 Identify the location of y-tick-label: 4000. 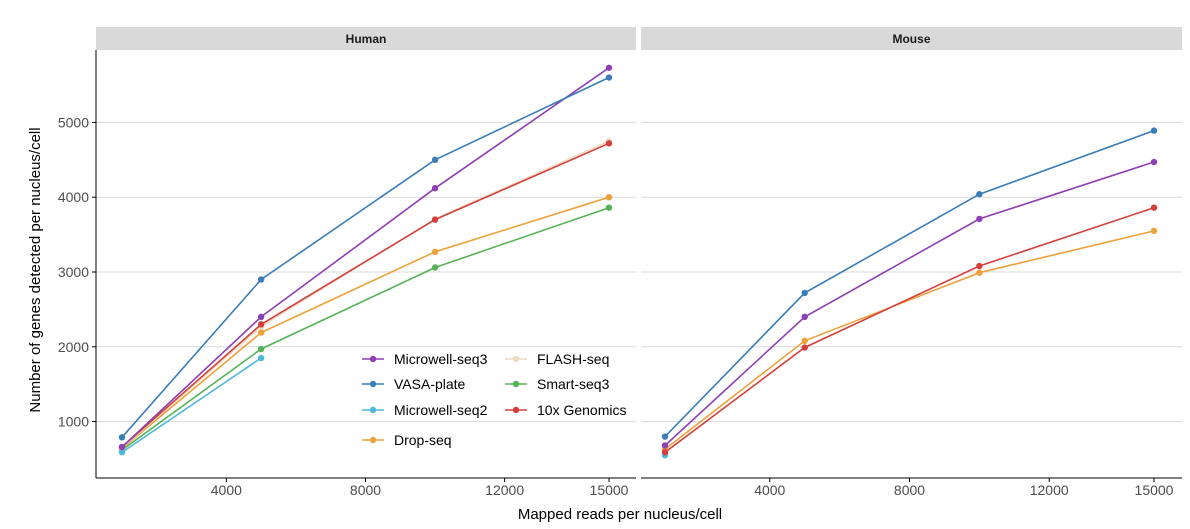
(73, 197).